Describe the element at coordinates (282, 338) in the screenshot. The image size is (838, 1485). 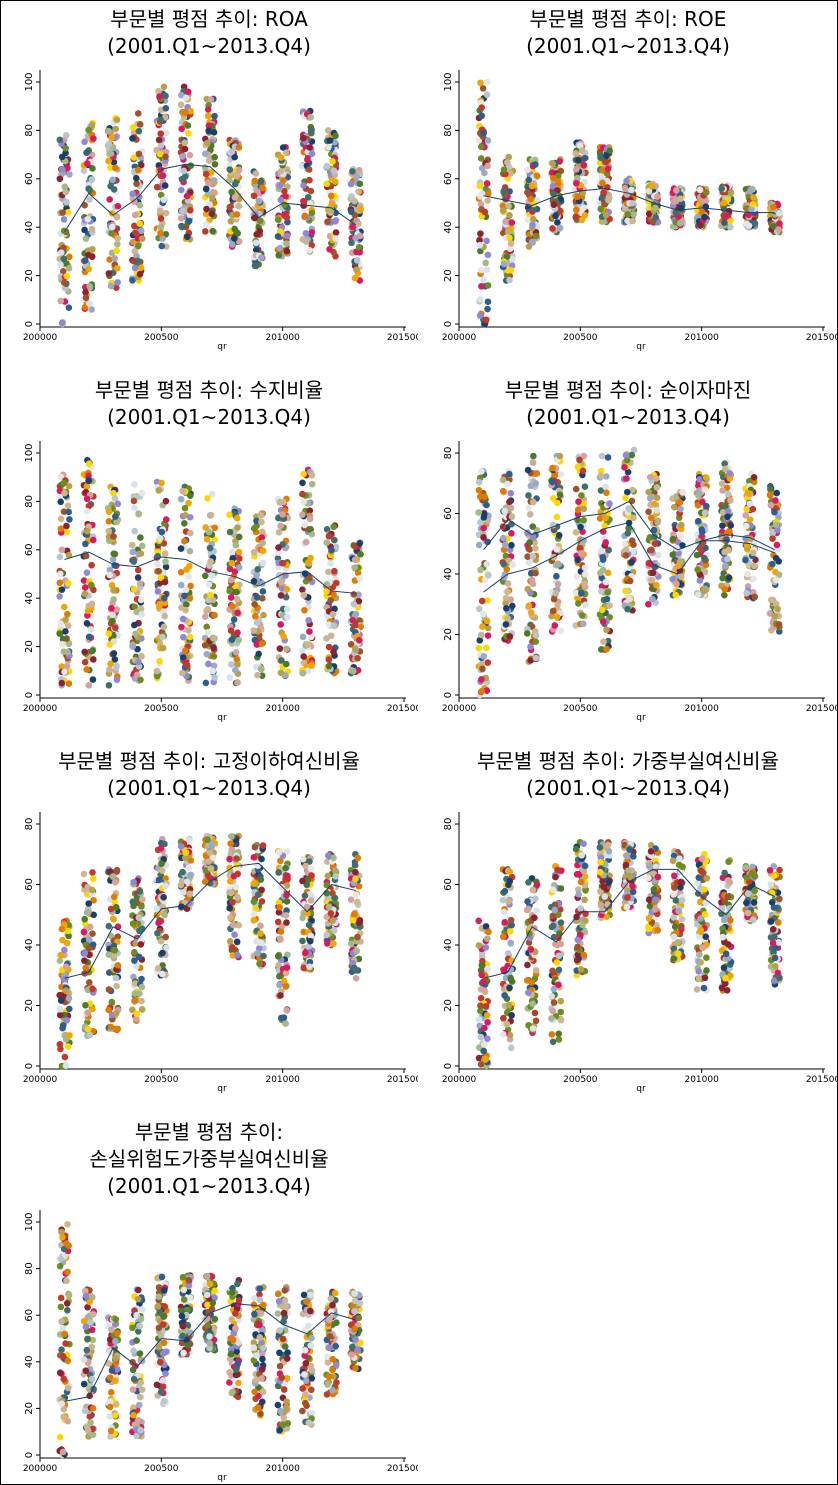
I see `x-tick-label: 201000` at that location.